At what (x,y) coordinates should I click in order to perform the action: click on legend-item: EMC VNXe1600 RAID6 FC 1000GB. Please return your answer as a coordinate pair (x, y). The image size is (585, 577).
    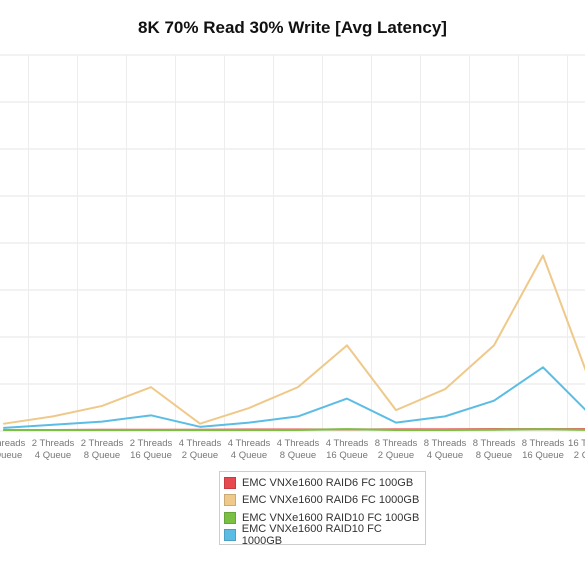
    Looking at the image, I should click on (322, 501).